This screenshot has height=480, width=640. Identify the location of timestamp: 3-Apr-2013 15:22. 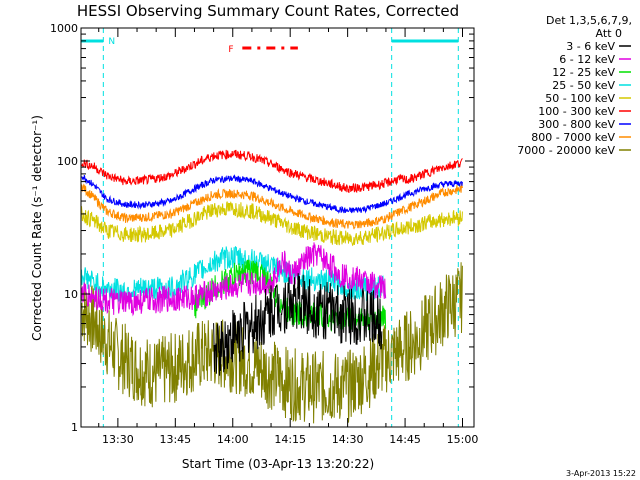
(601, 473).